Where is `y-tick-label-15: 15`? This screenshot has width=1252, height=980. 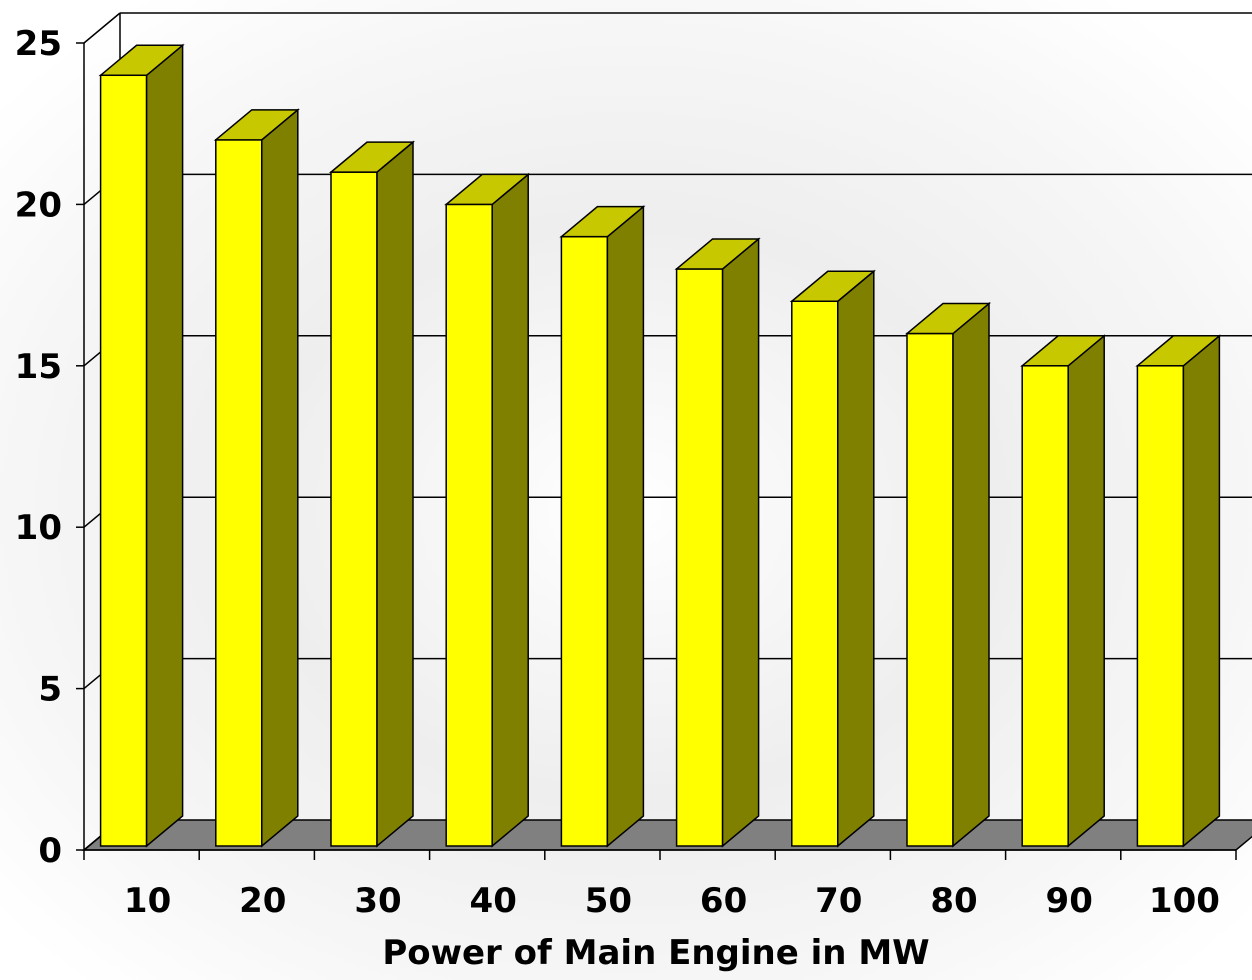
y-tick-label-15: 15 is located at coordinates (38, 367).